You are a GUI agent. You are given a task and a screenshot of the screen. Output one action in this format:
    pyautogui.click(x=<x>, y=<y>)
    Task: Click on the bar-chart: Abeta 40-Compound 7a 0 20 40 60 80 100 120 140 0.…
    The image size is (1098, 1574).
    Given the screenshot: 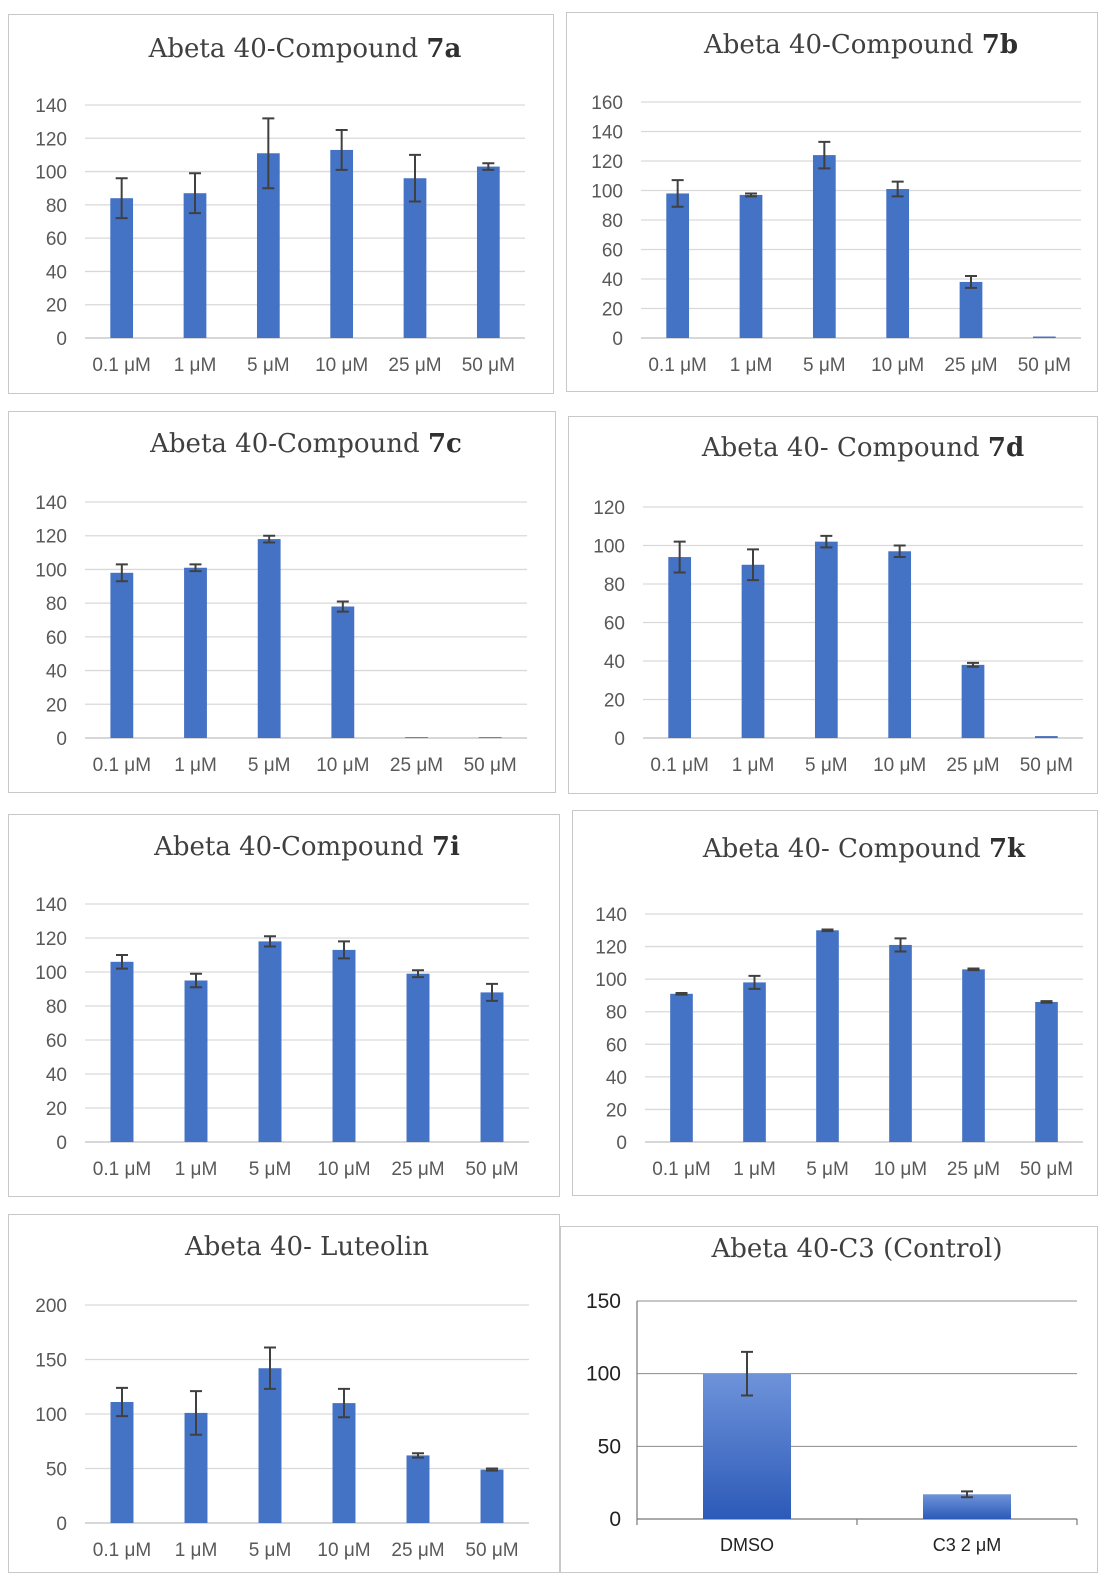 What is the action you would take?
    pyautogui.click(x=280, y=205)
    